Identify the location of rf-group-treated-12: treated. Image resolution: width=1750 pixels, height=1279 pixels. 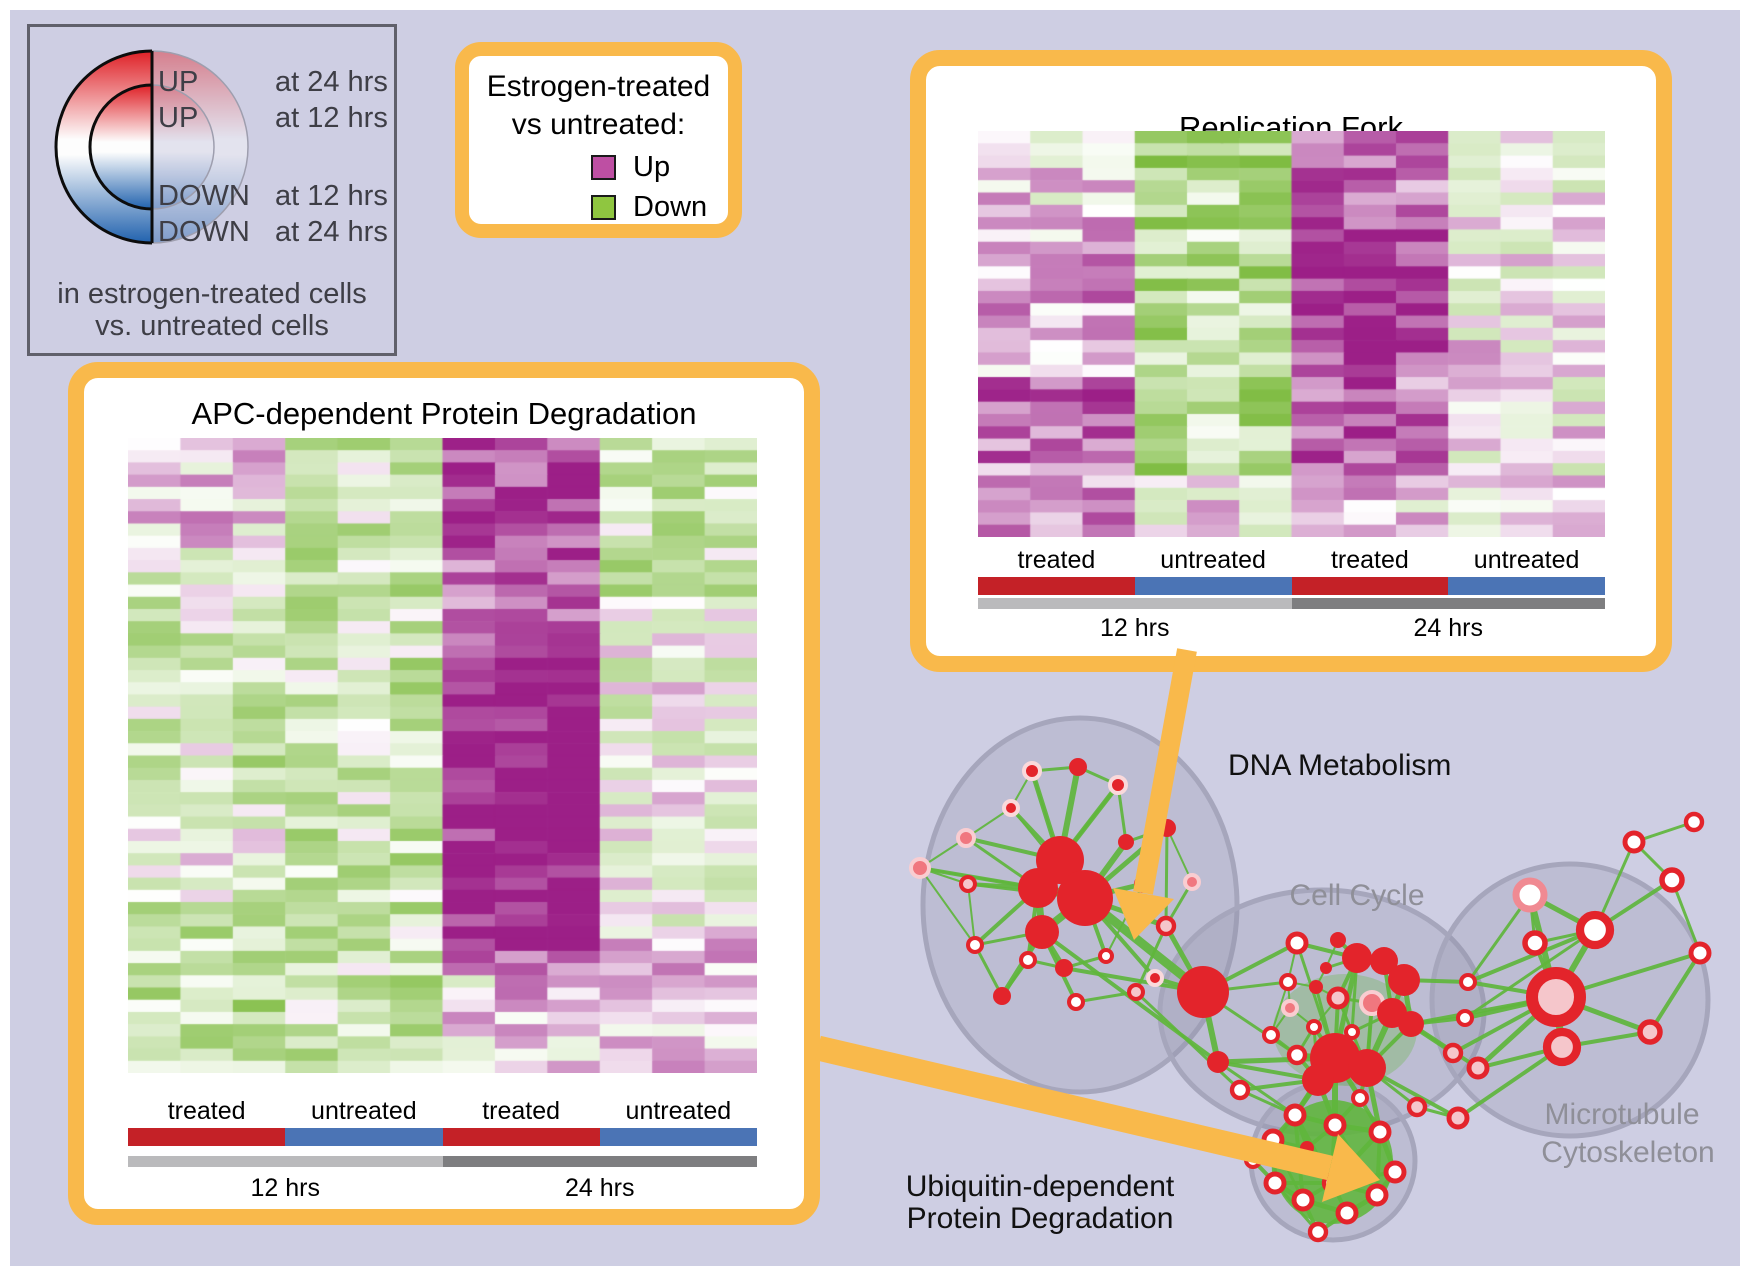
(1056, 560).